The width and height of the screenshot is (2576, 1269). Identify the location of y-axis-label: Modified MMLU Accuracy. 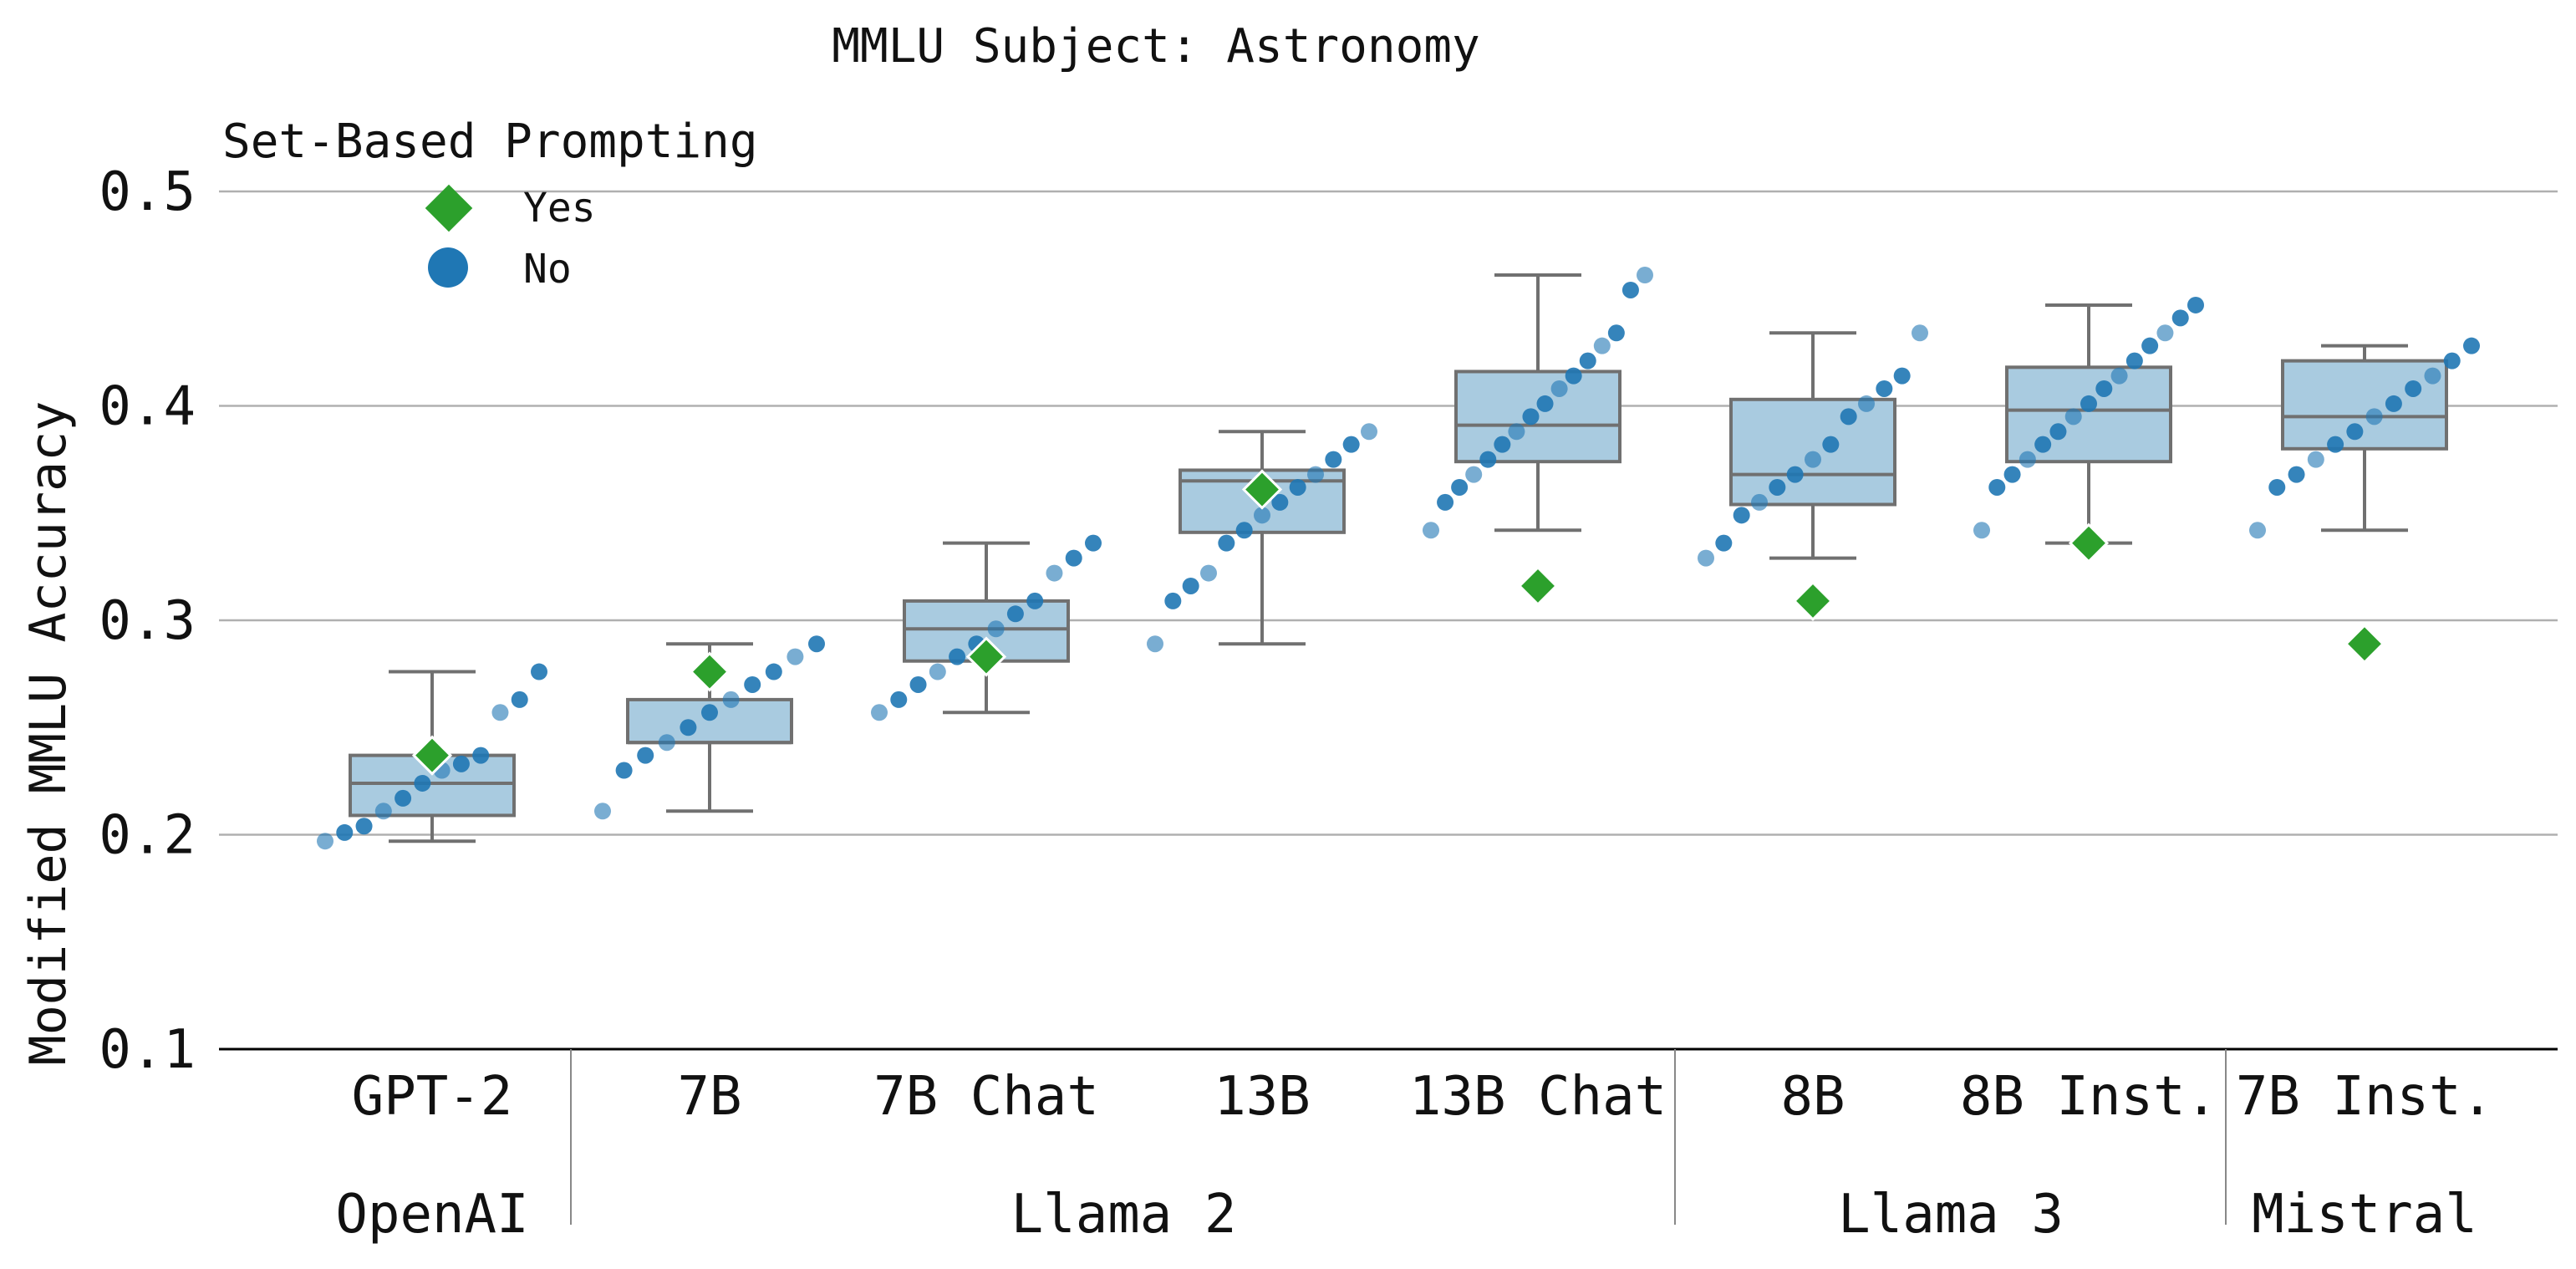
(48, 733).